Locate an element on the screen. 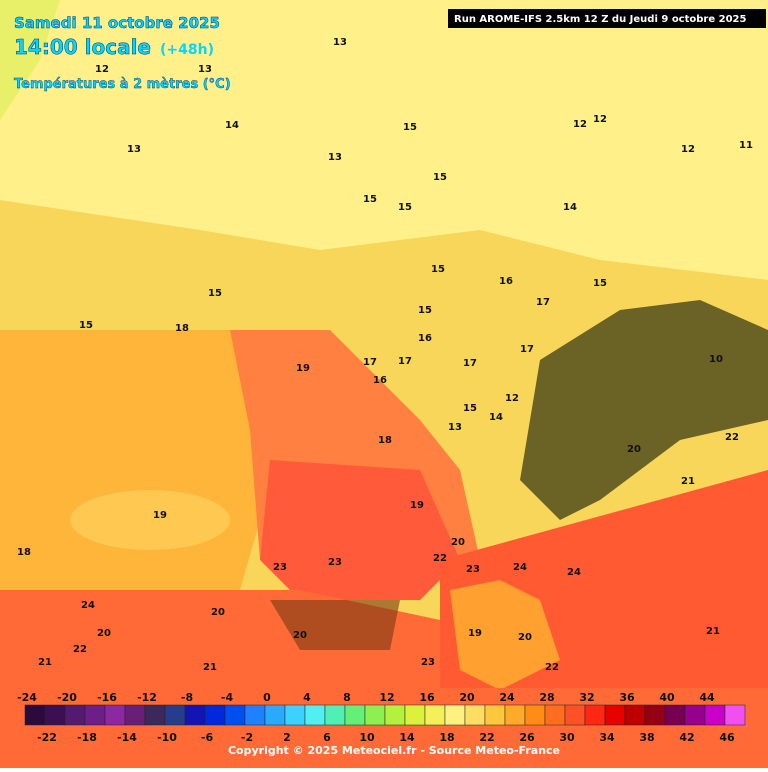  colorbar-label: 38 is located at coordinates (646, 737).